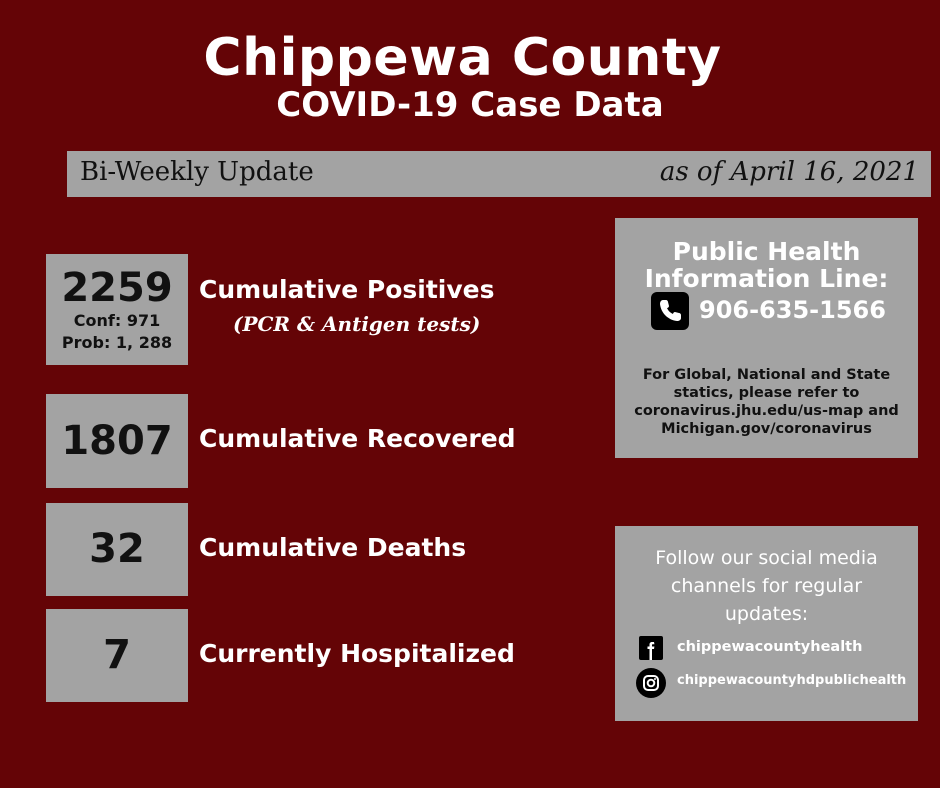 The image size is (940, 788). I want to click on phone-number: 906-635-1566, so click(792, 310).